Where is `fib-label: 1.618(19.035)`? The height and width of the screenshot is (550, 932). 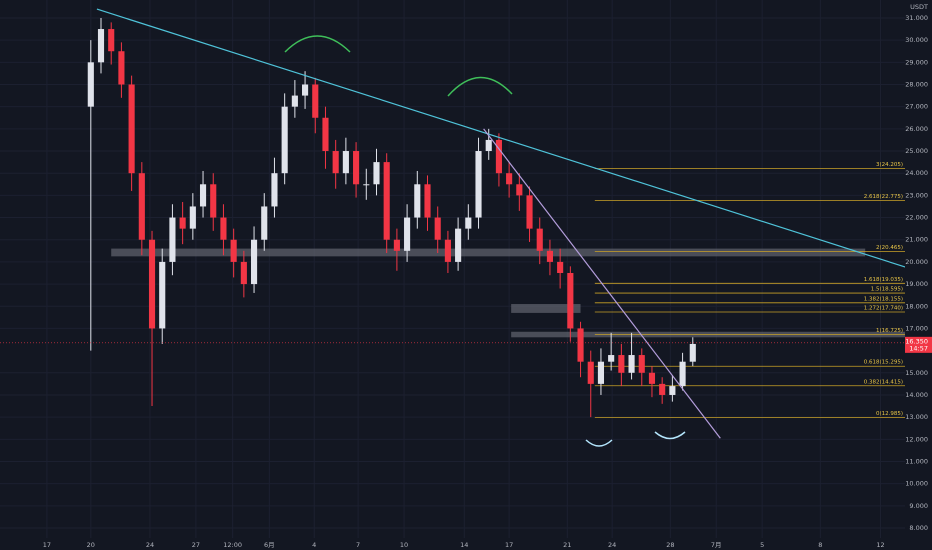 fib-label: 1.618(19.035) is located at coordinates (883, 280).